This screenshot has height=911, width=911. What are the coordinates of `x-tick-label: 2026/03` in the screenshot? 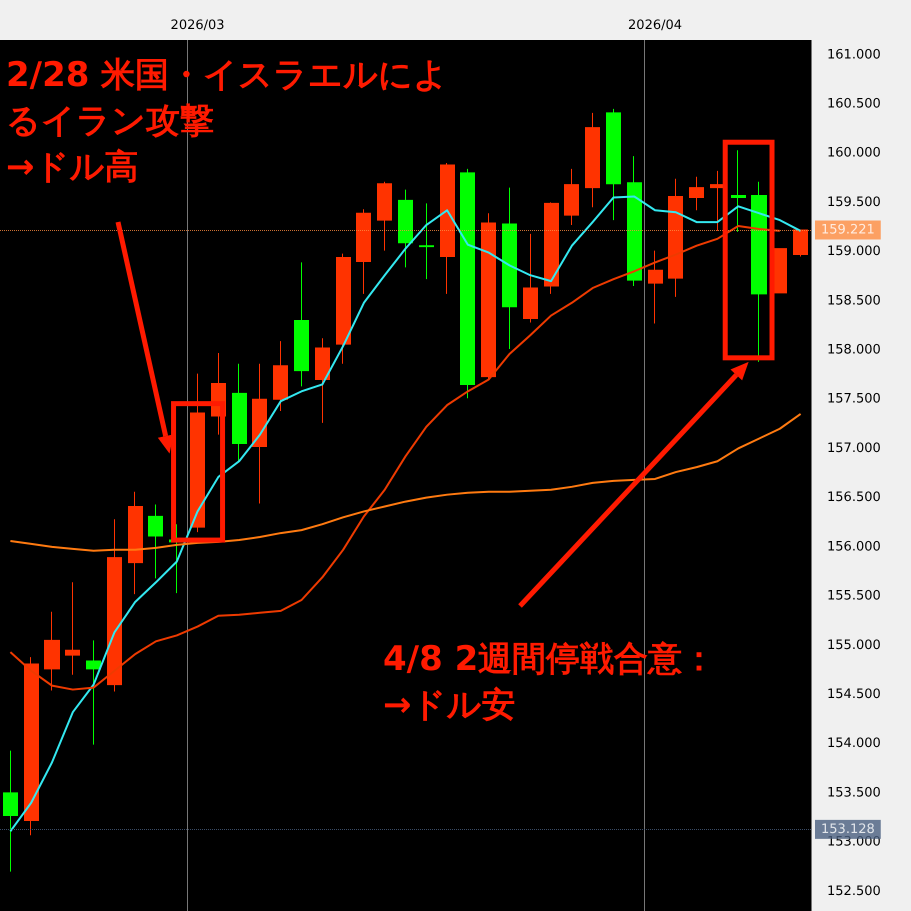 It's located at (197, 25).